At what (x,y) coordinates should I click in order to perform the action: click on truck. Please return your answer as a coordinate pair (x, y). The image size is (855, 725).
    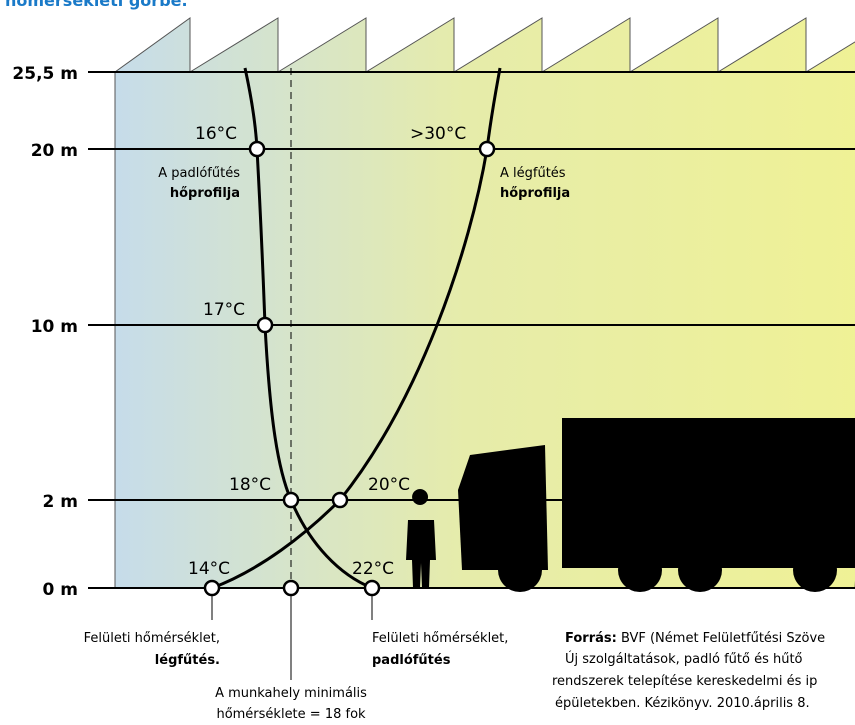
    Looking at the image, I should click on (630, 505).